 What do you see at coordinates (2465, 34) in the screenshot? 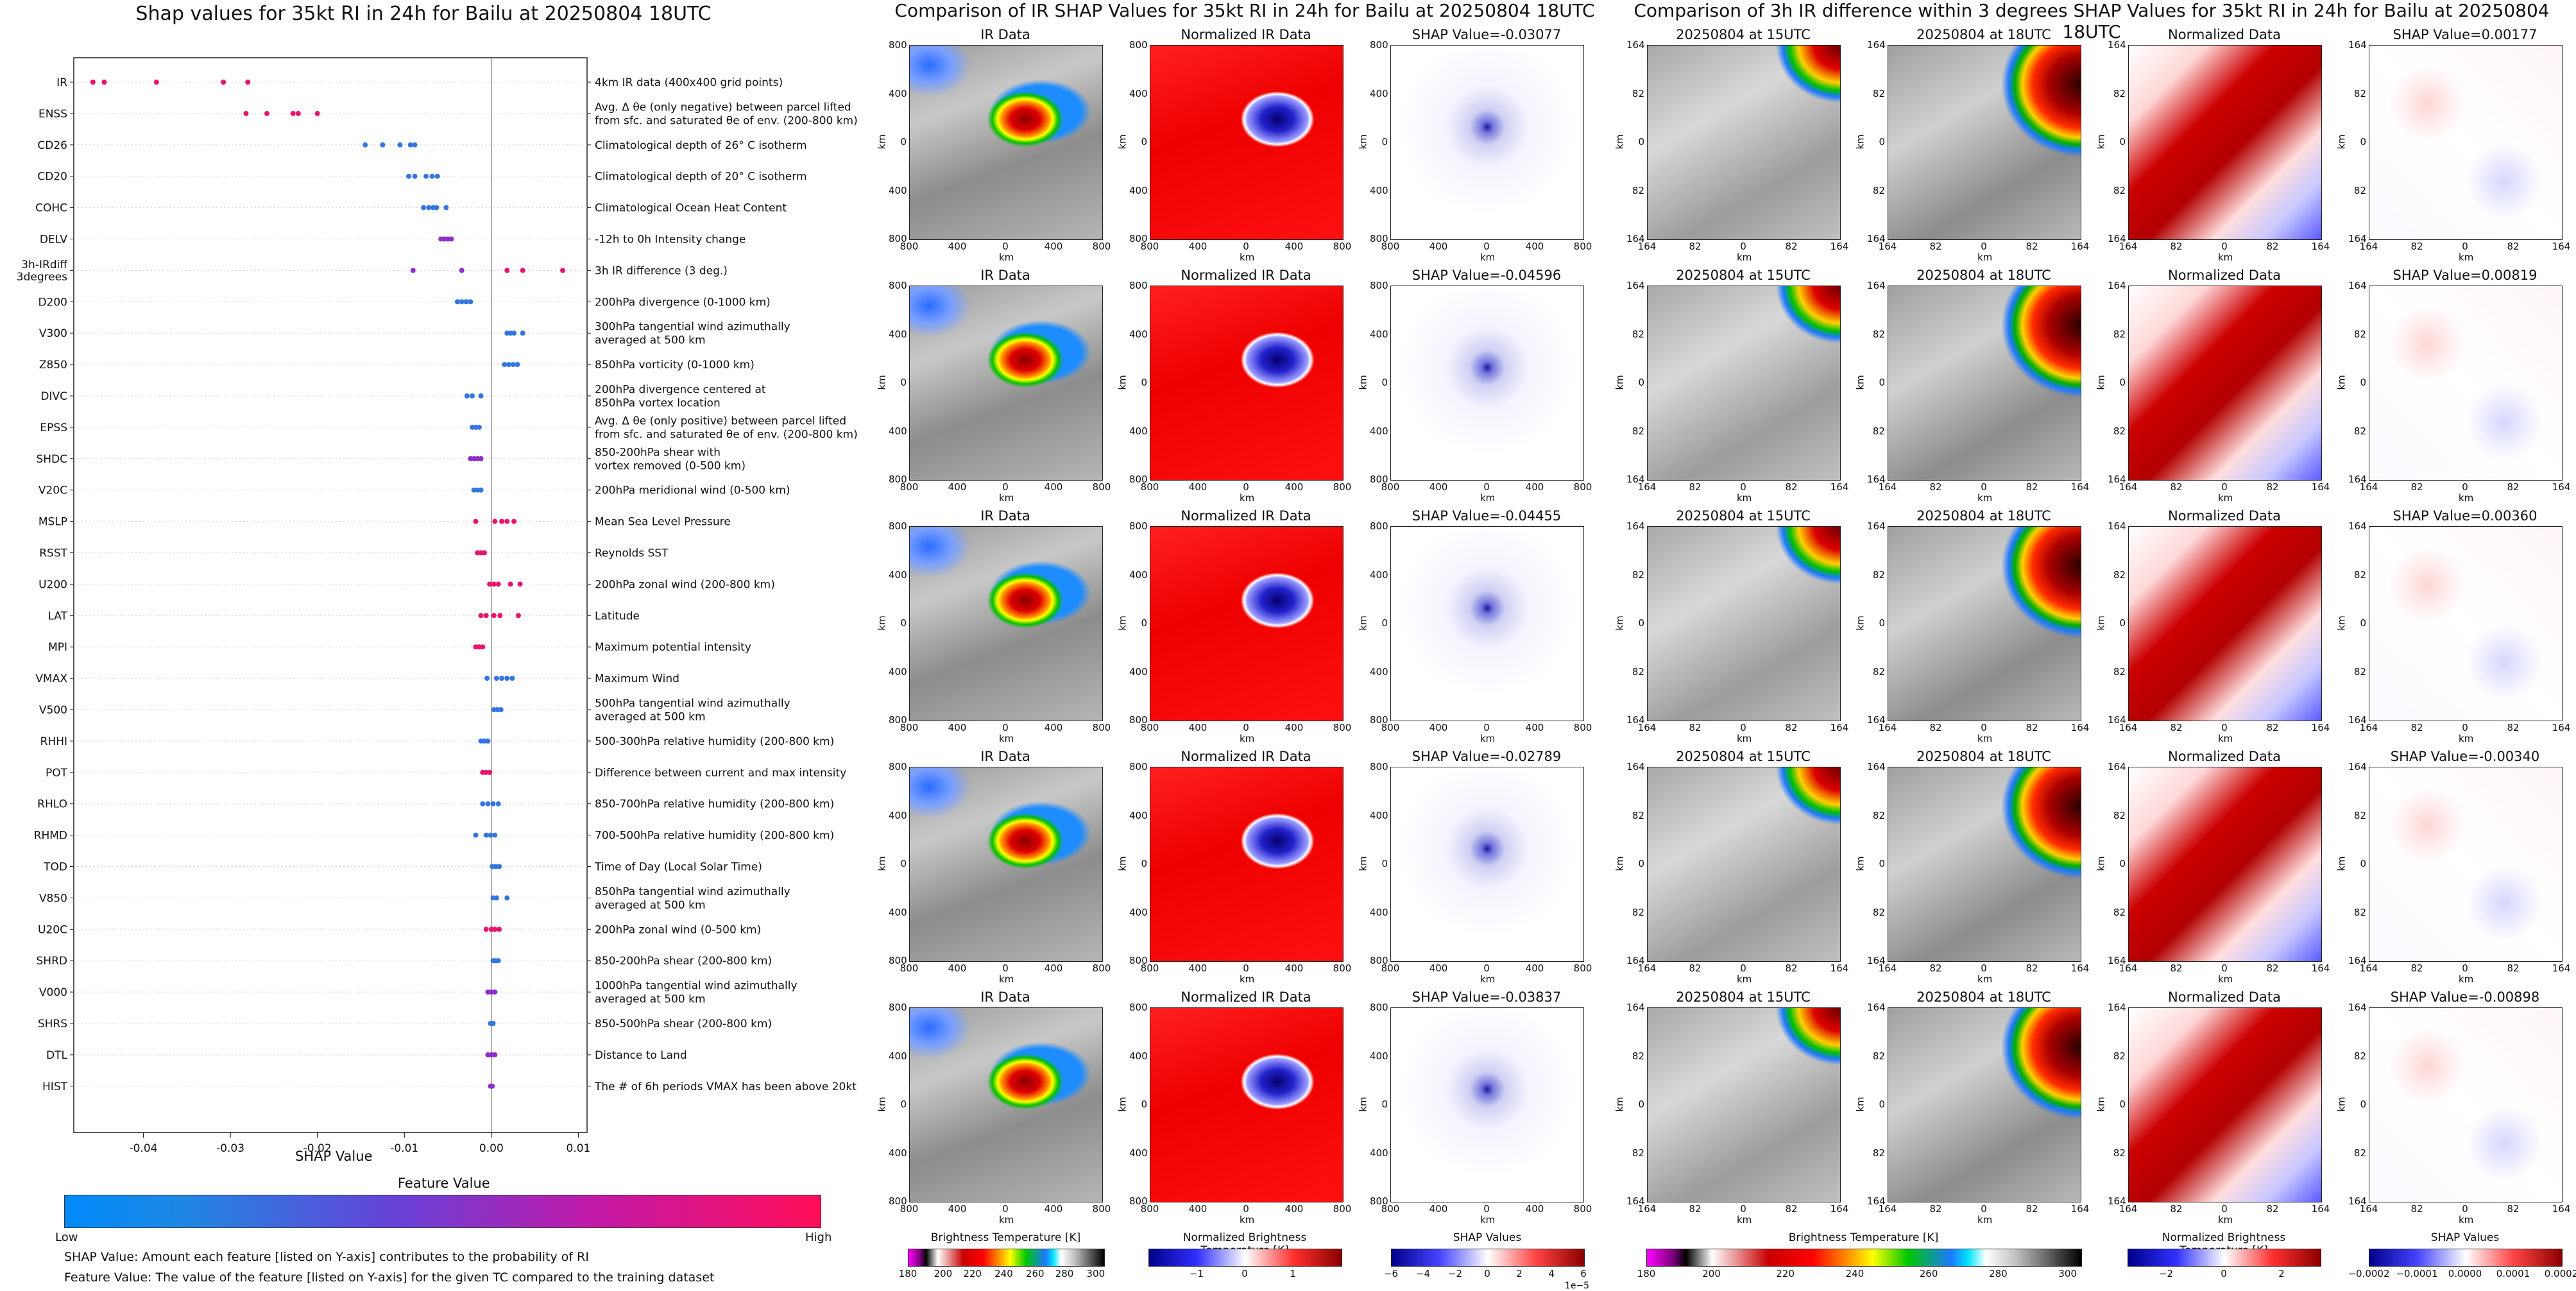
I see `diff-subplot-title: SHAP Value=0.00177` at bounding box center [2465, 34].